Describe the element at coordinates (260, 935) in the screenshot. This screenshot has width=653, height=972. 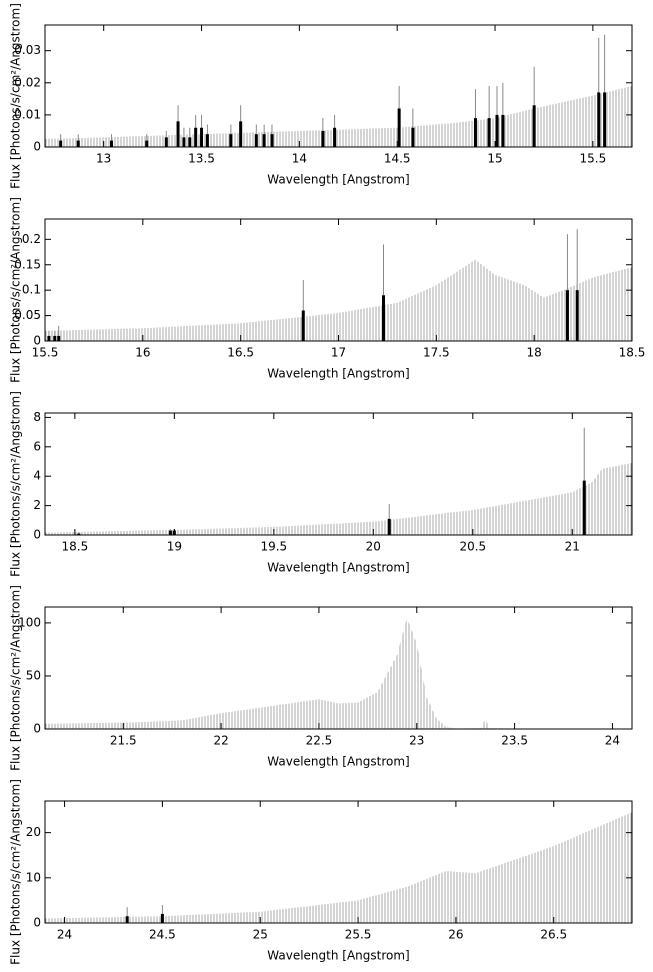
I see `x-tick-label: 25` at that location.